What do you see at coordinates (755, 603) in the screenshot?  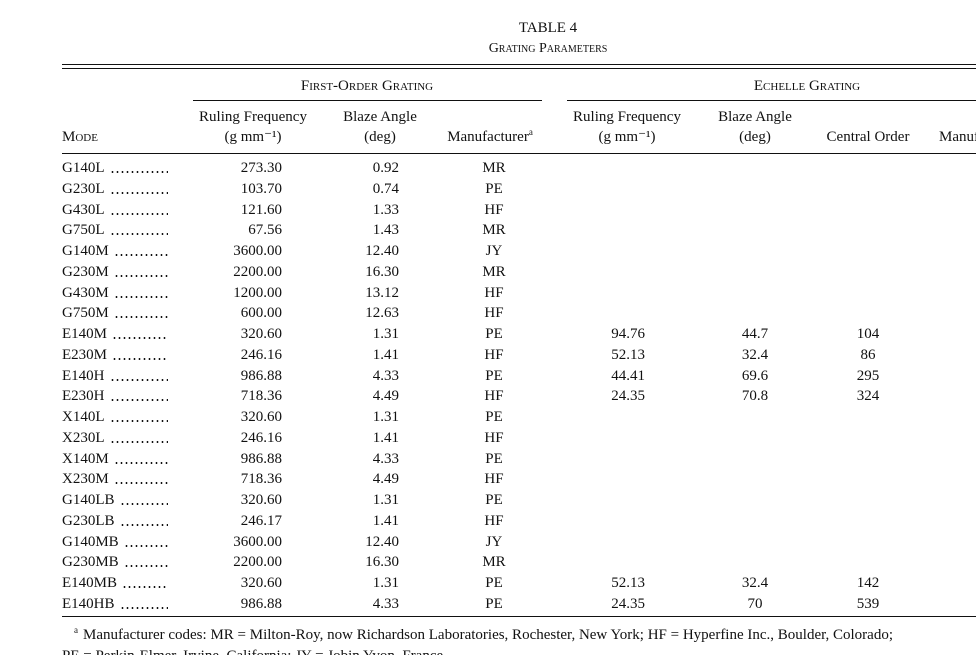 I see `table-cell: 70` at bounding box center [755, 603].